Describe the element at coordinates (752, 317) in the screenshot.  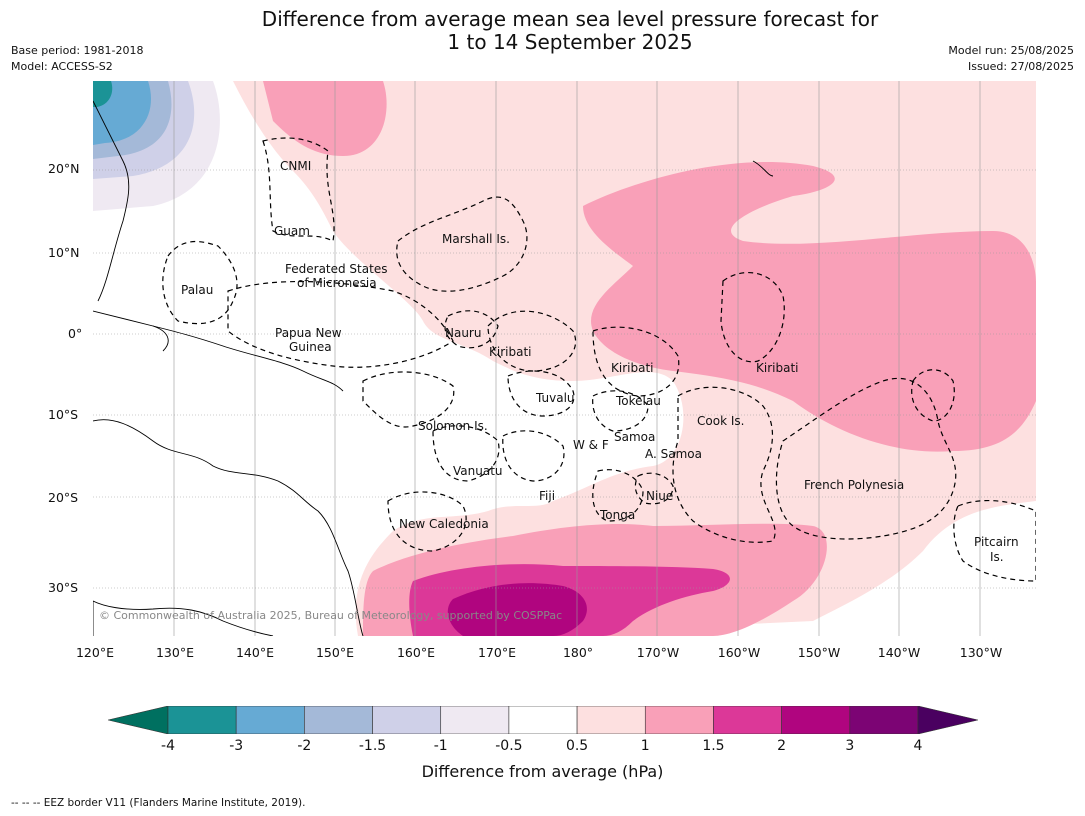
I see `eez-kiribati-east` at that location.